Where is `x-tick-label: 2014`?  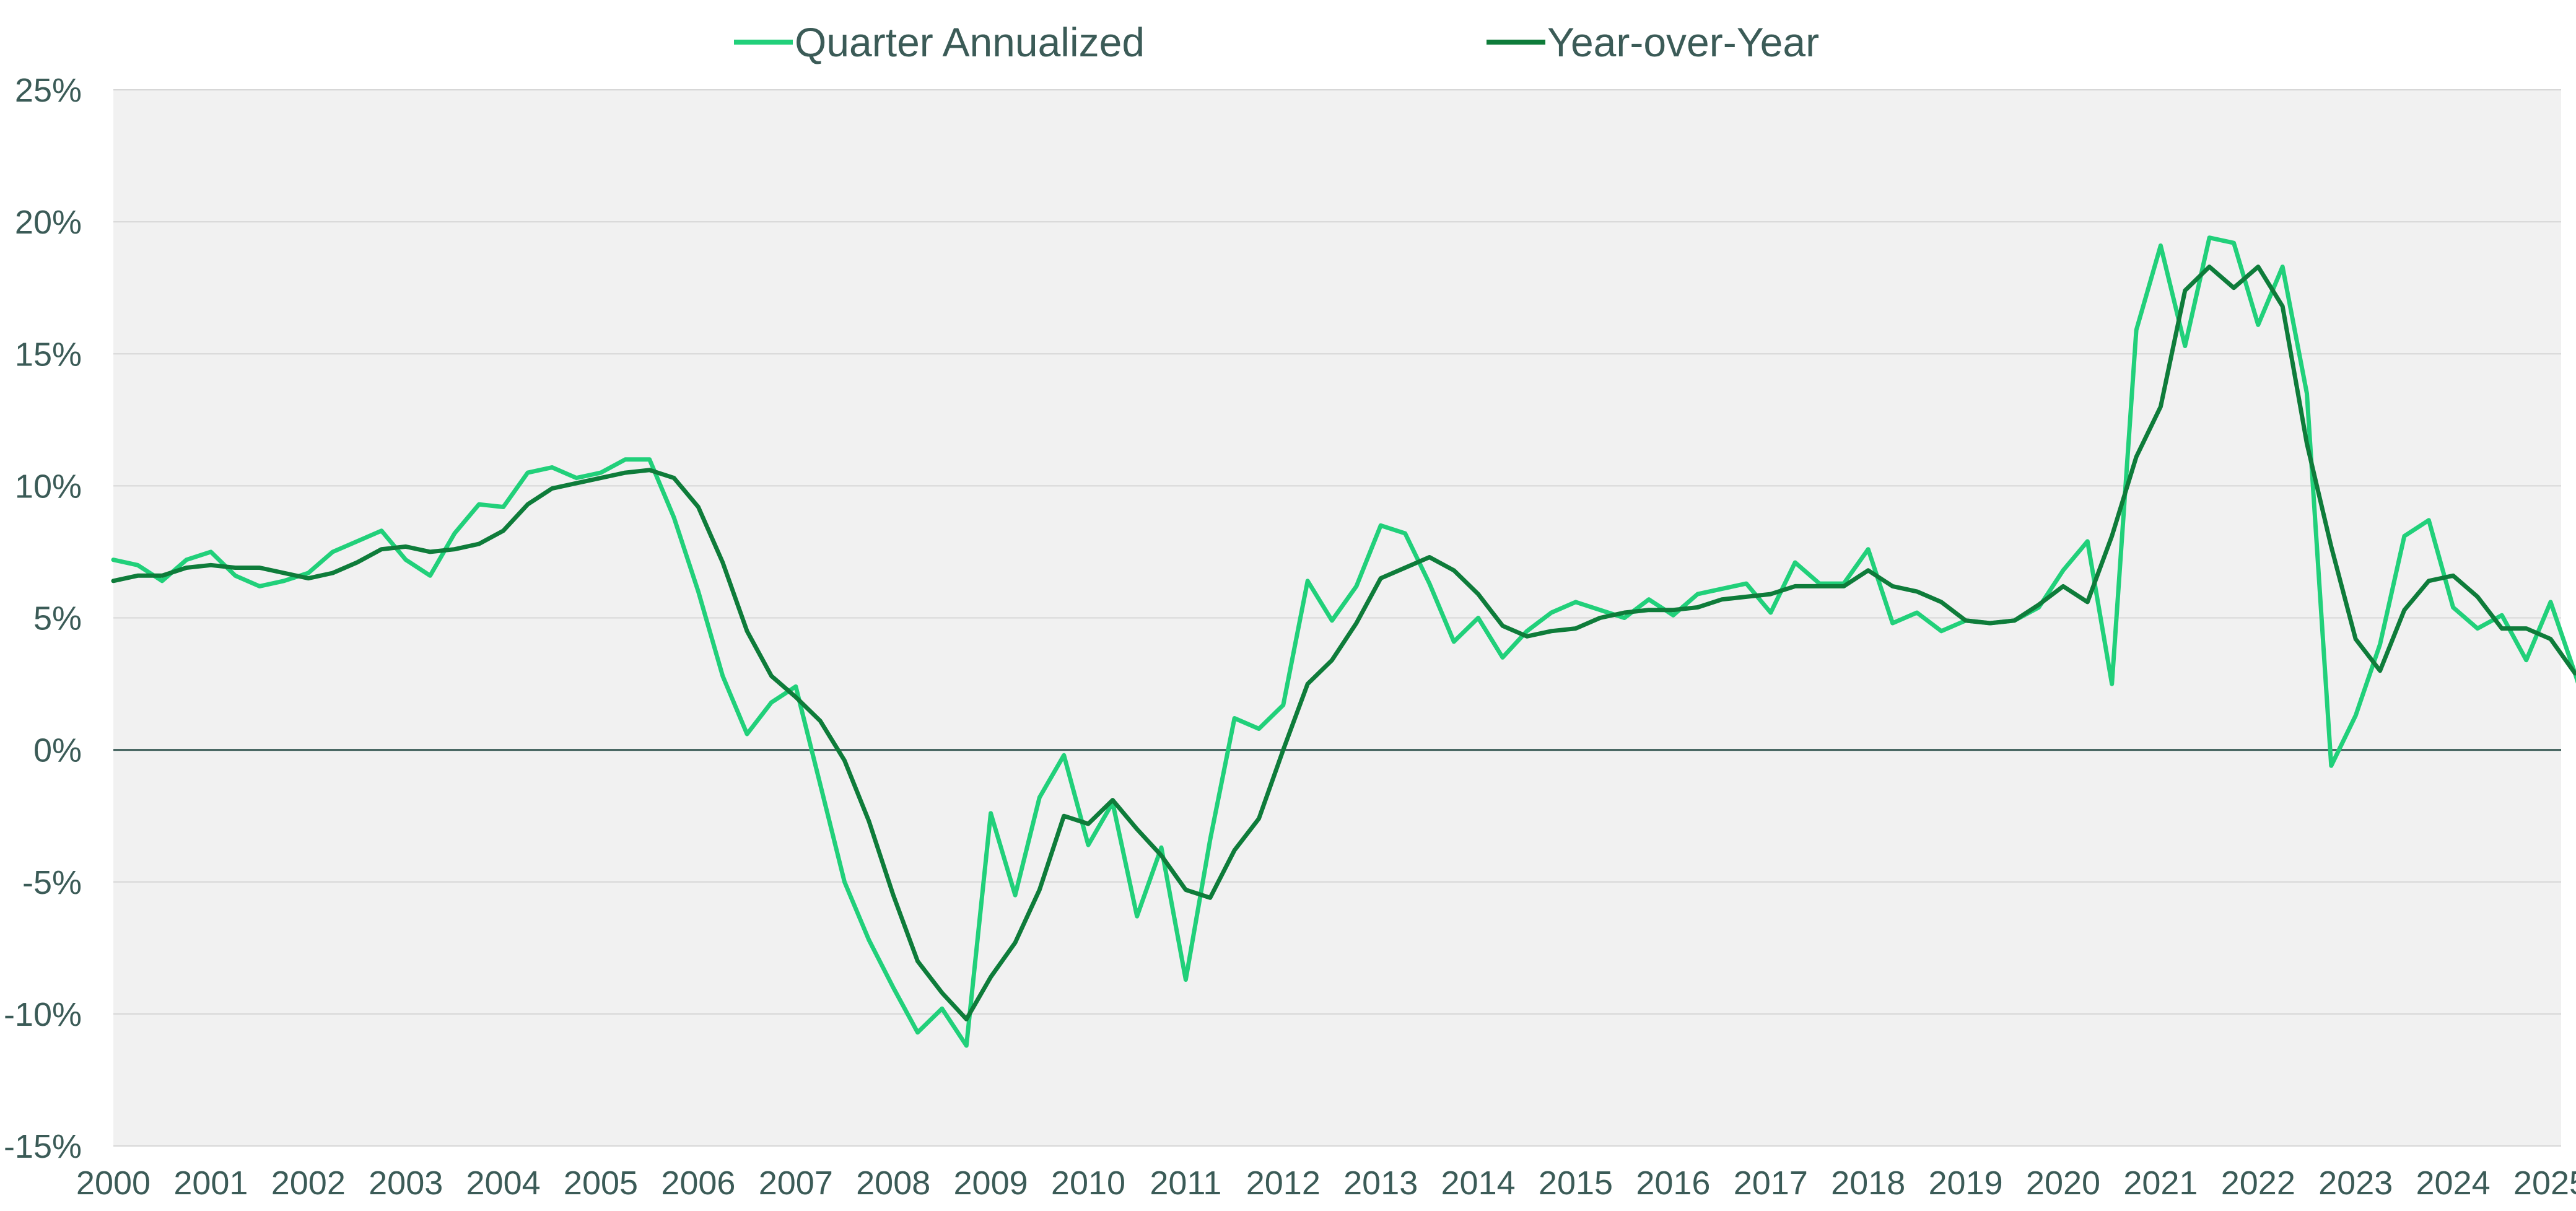 x-tick-label: 2014 is located at coordinates (1478, 1183).